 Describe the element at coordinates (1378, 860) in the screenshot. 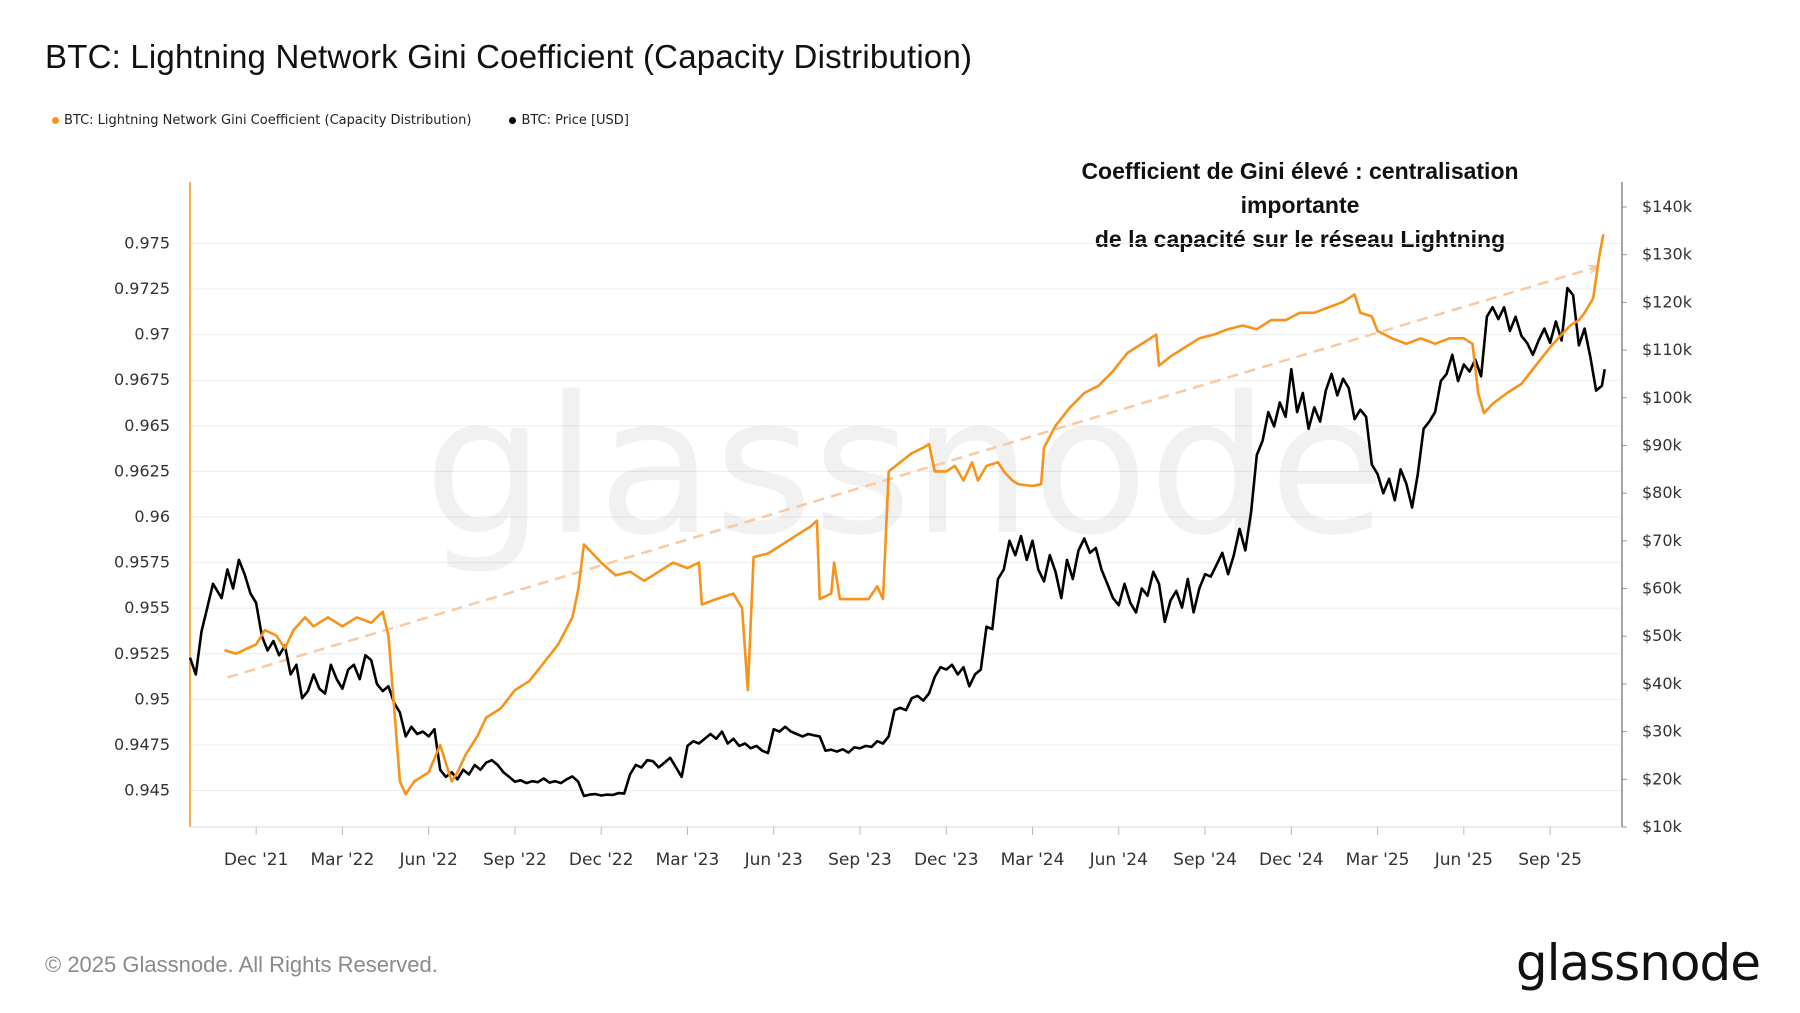

I see `x-tick-label: Mar '25` at that location.